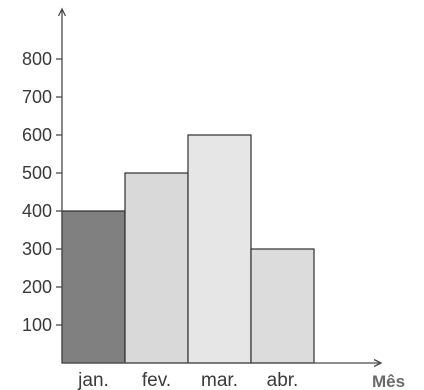 Image resolution: width=424 pixels, height=390 pixels. I want to click on bar-abr, so click(282, 306).